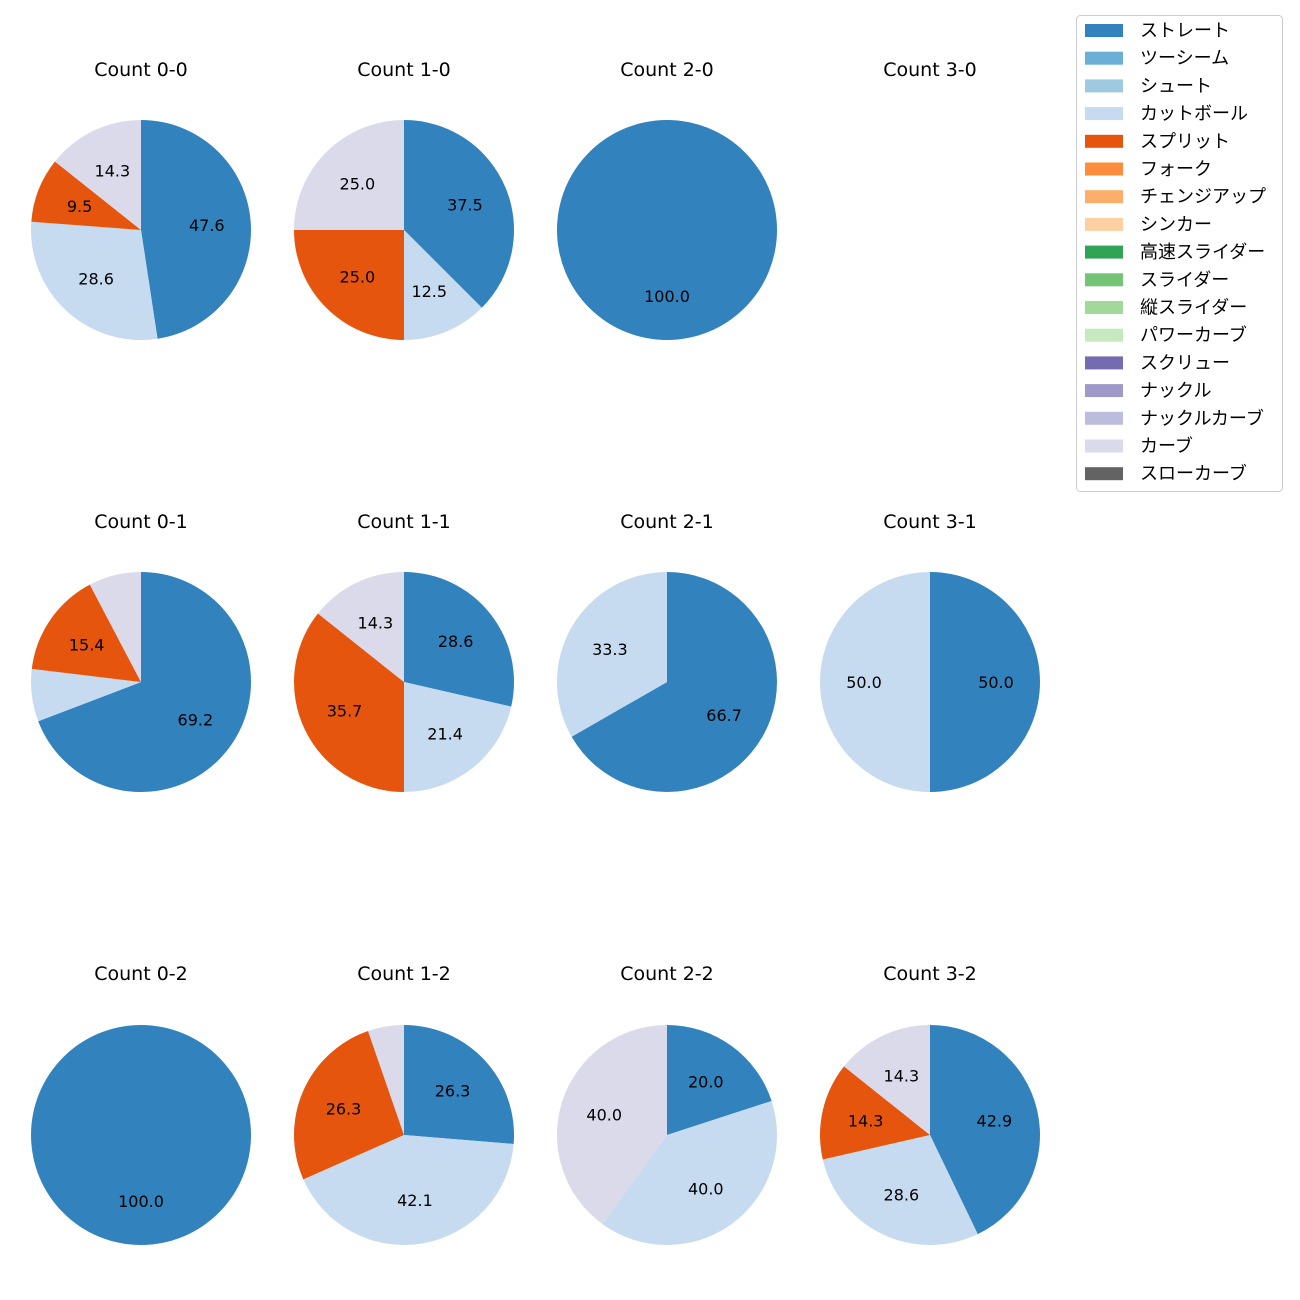 The width and height of the screenshot is (1300, 1300). I want to click on pie-2: Count 1-0 37.5 12.5 25.0 25.0, so click(404, 199).